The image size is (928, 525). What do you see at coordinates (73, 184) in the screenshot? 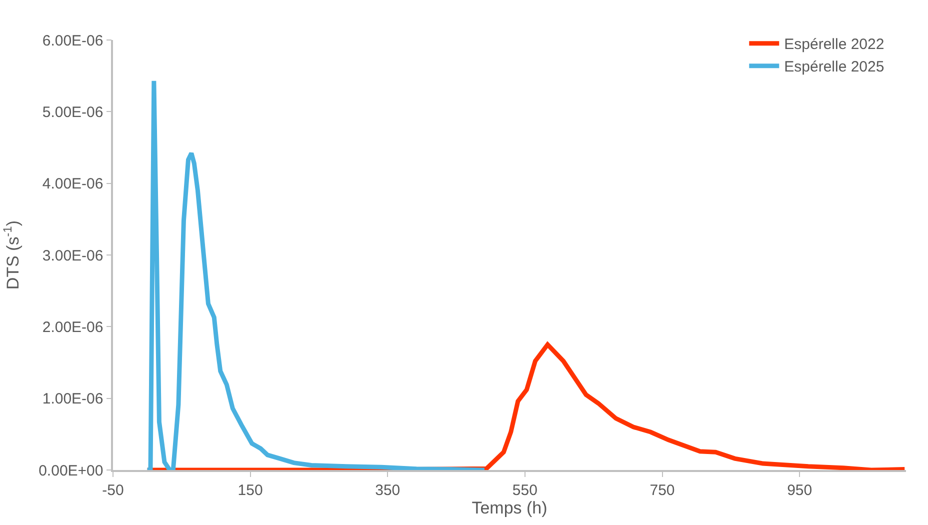
I see `y-tick-label: 4.00E-06` at bounding box center [73, 184].